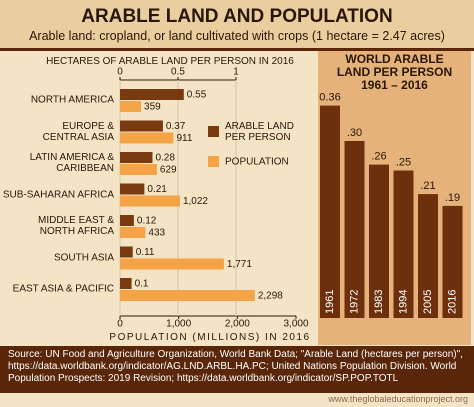 This screenshot has width=474, height=407. What do you see at coordinates (168, 170) in the screenshot?
I see `value-label: 629` at bounding box center [168, 170].